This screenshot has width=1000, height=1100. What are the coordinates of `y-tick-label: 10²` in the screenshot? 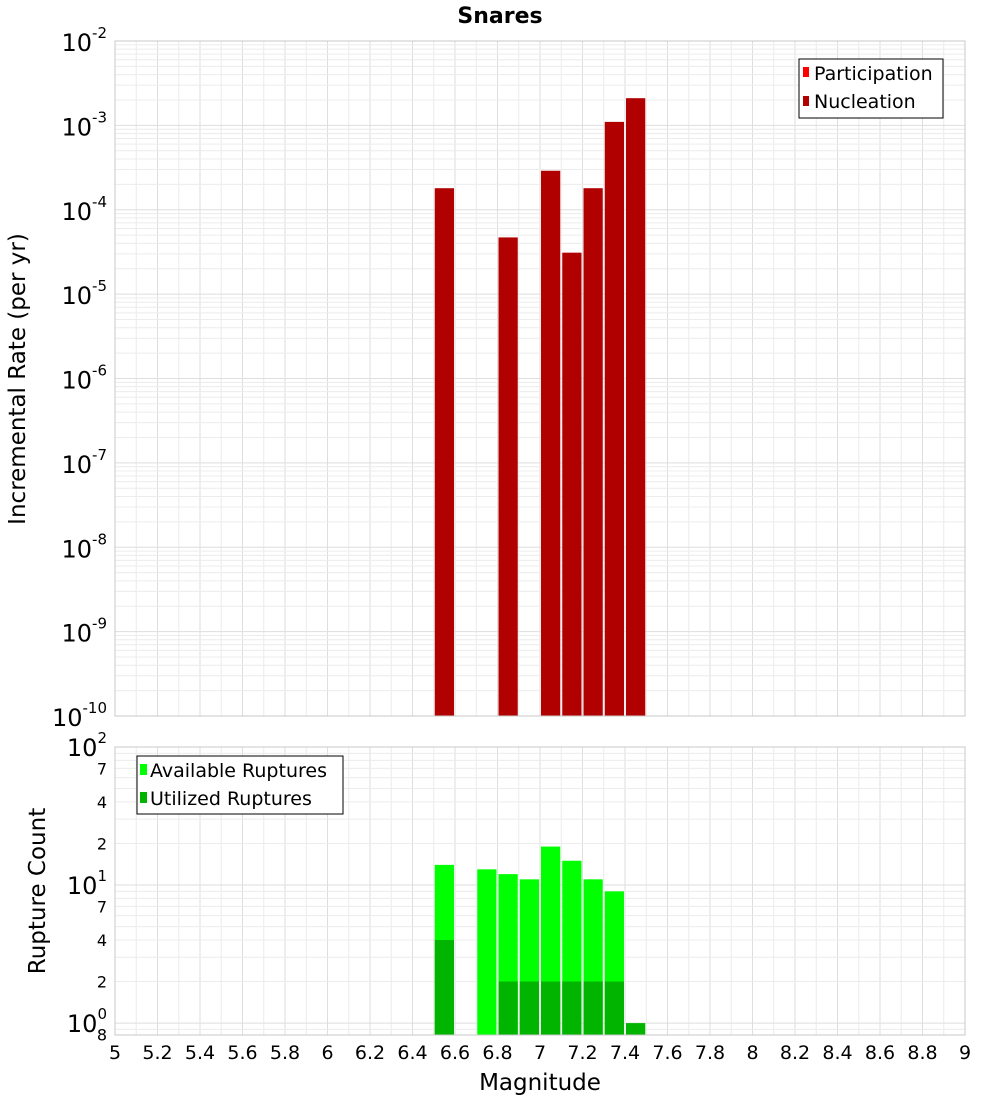 It's located at (87, 745).